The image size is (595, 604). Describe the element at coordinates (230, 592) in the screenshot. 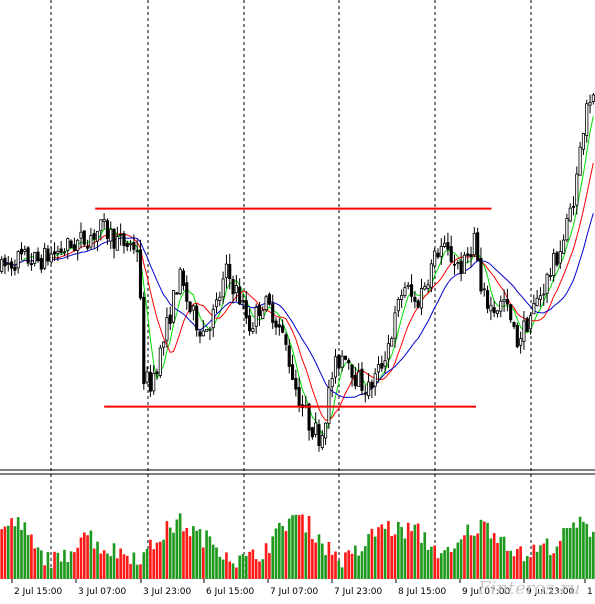

I see `x-tick-label: 6 Jul 15:00` at that location.